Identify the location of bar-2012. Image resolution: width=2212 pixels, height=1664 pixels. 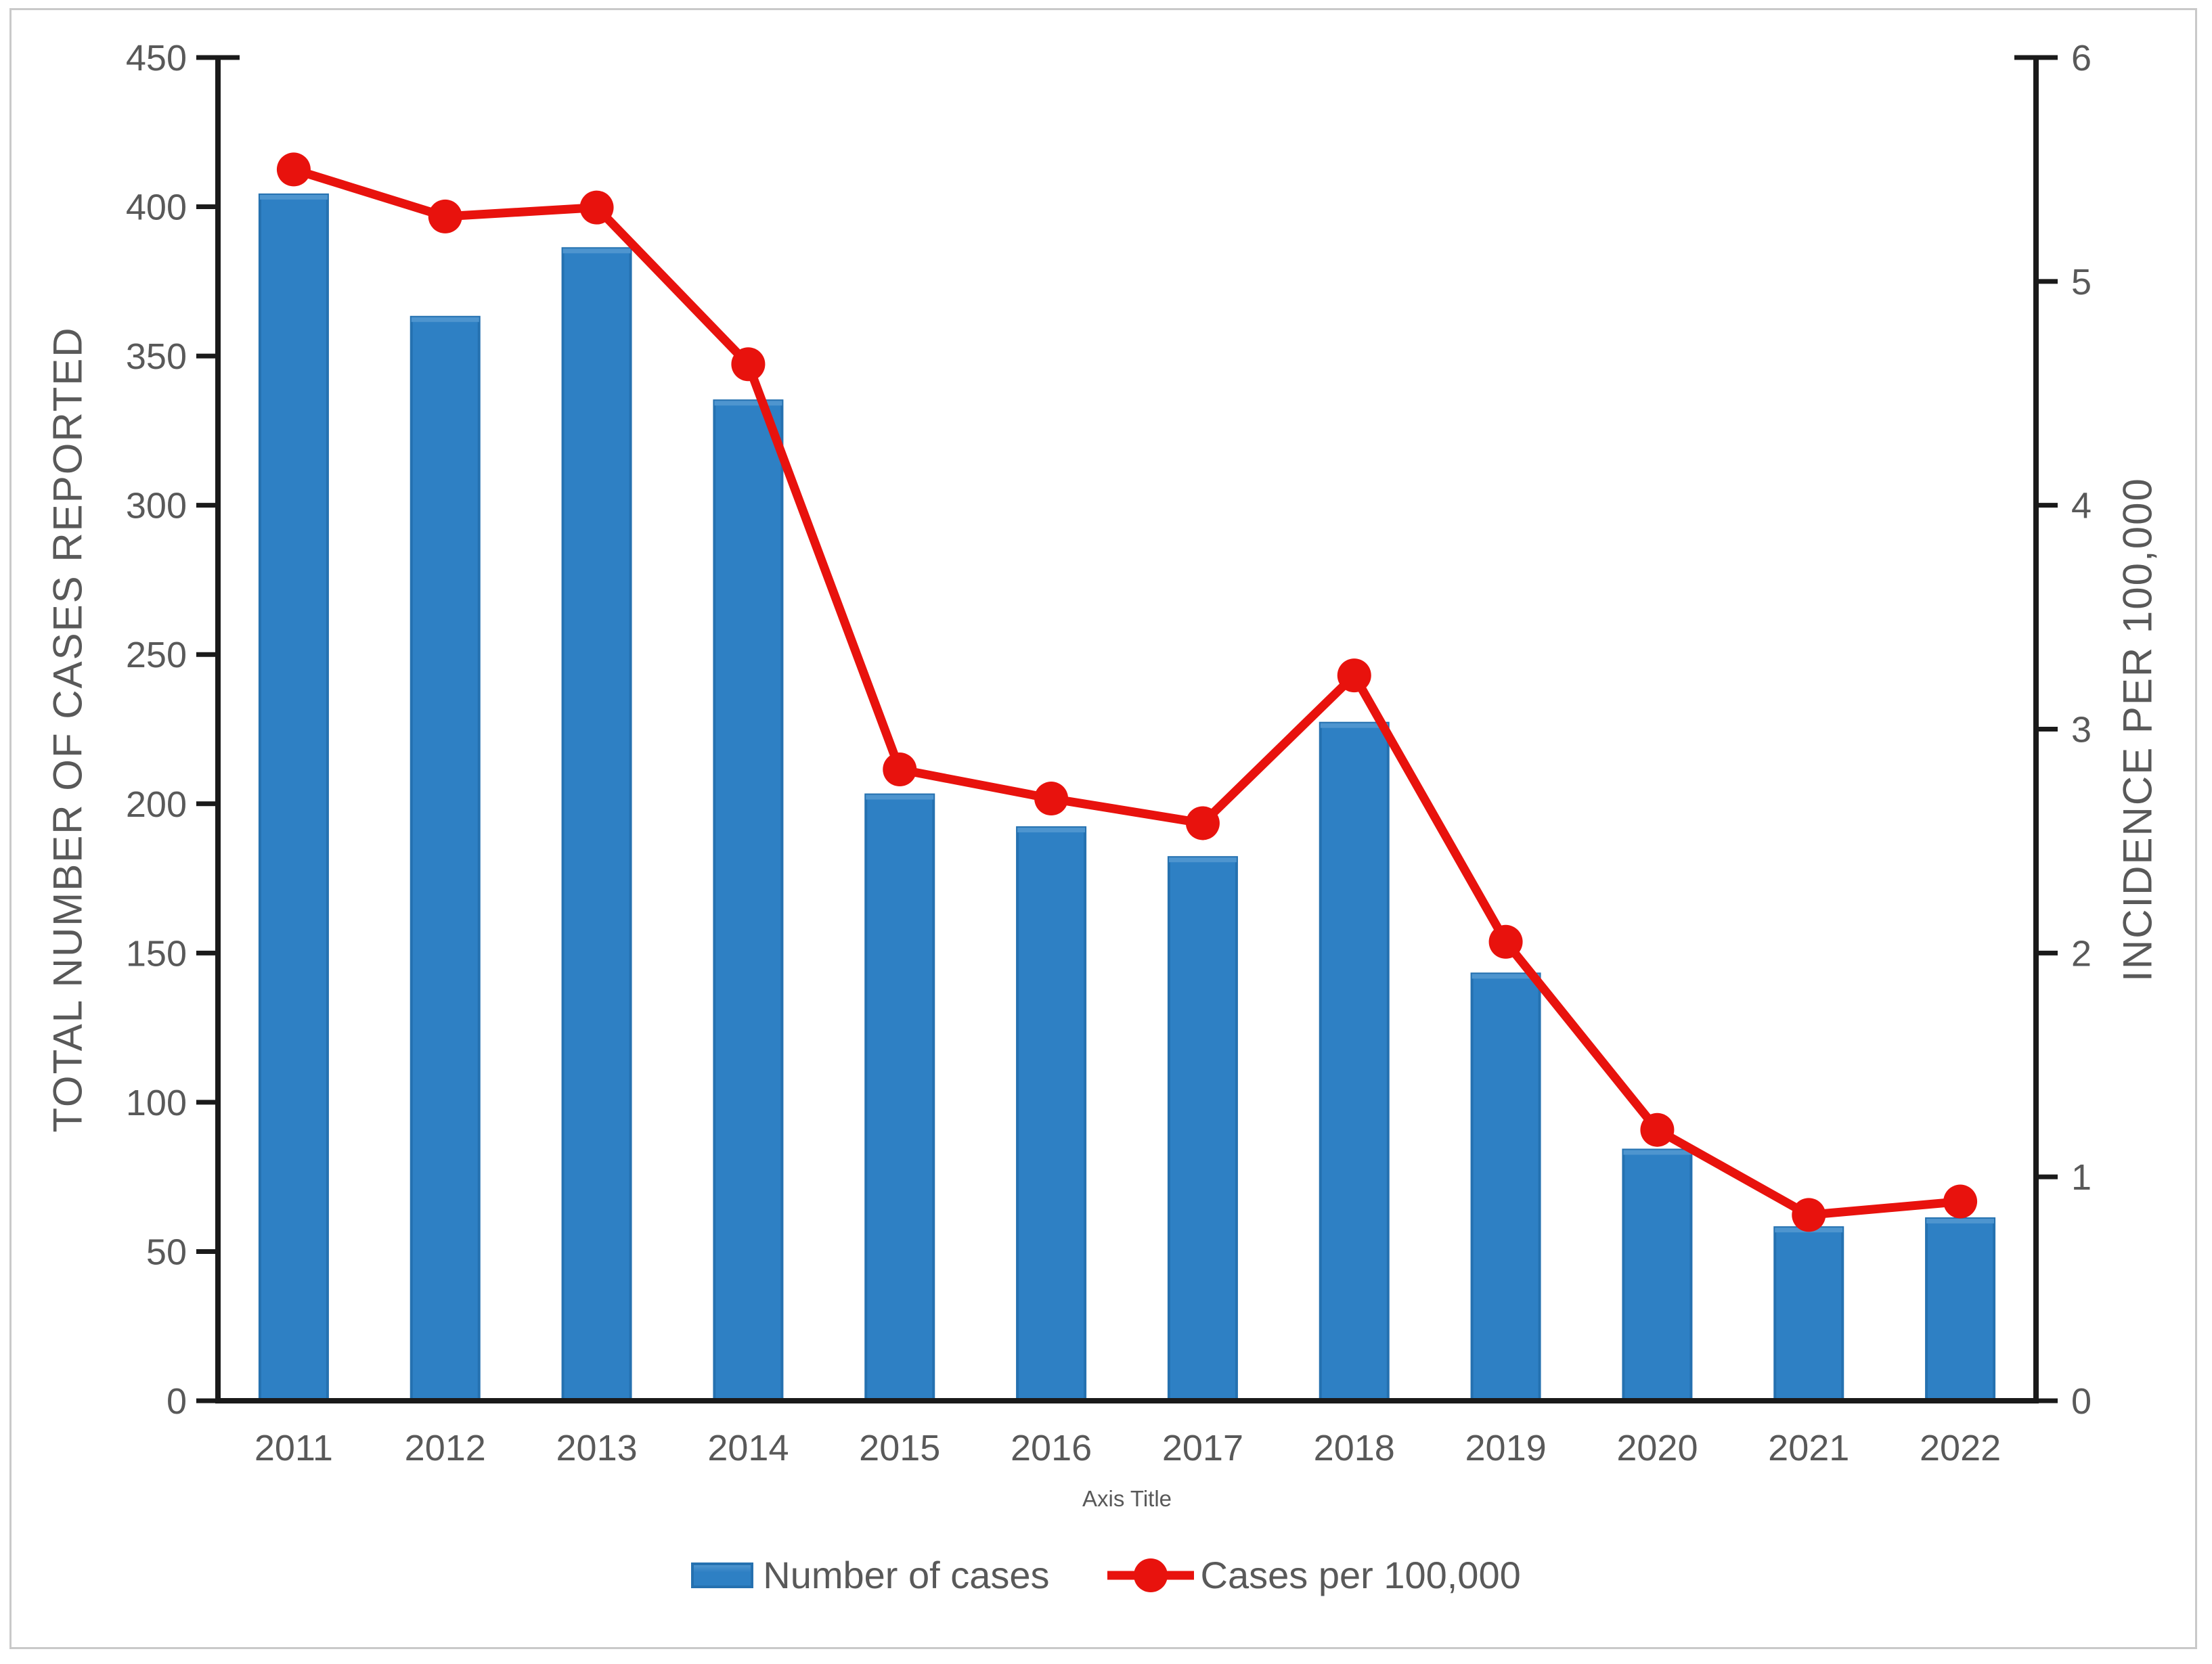
(445, 858).